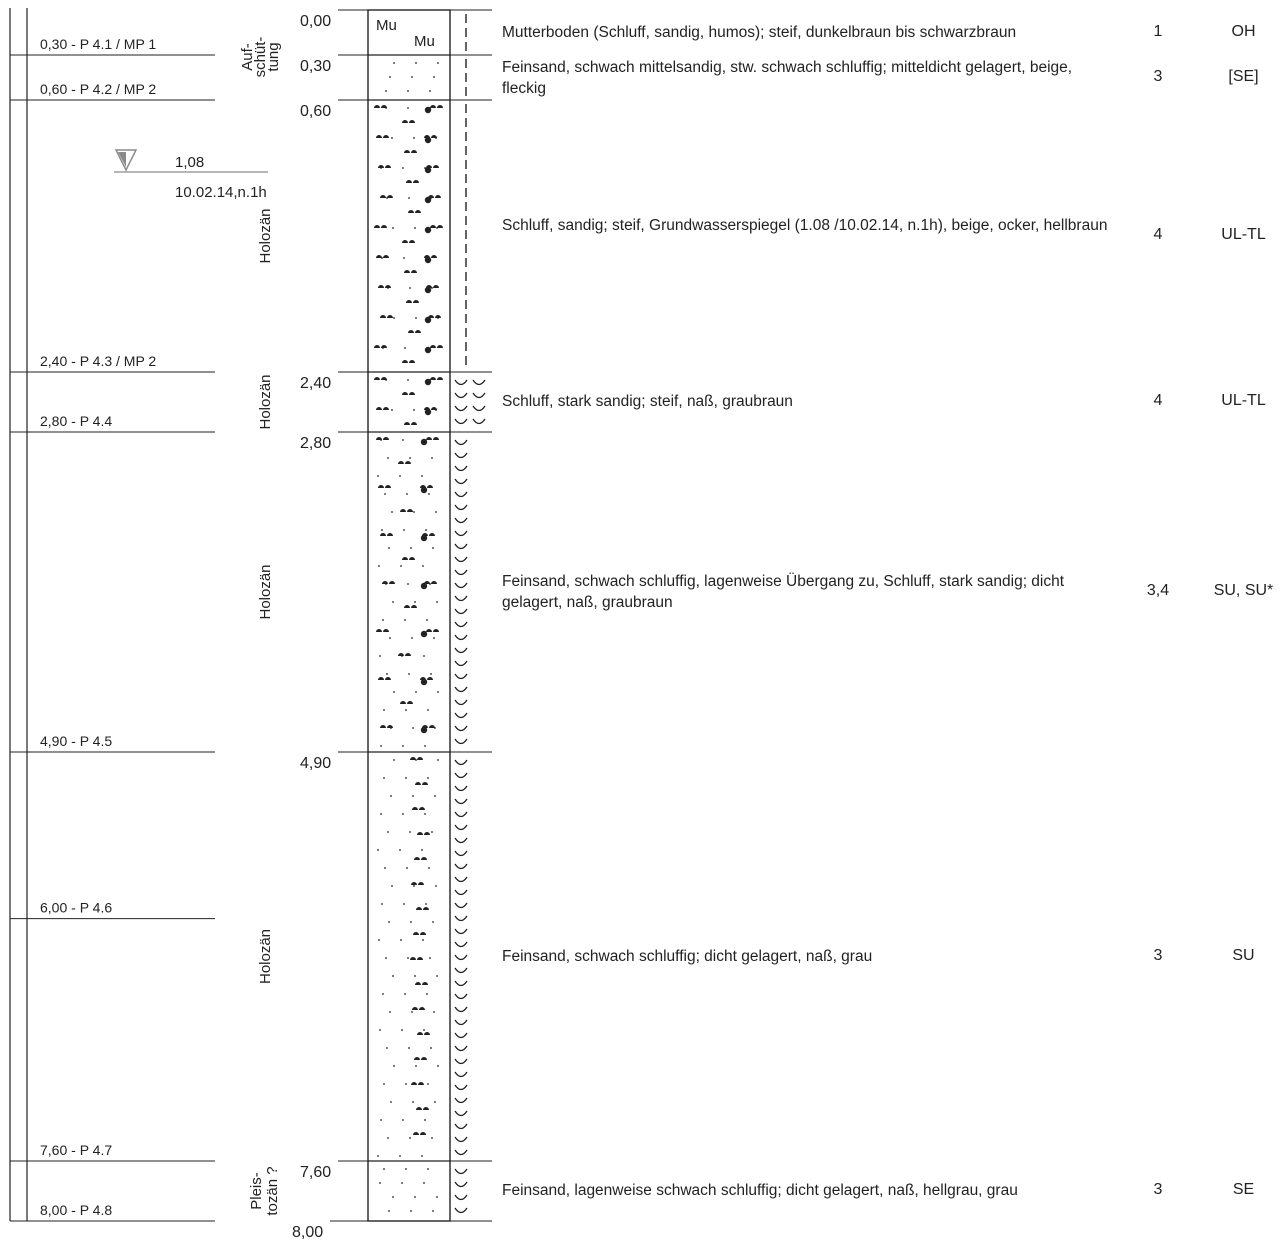 The image size is (1287, 1241). I want to click on sample-label: 8,00 - P 4.8, so click(76, 1210).